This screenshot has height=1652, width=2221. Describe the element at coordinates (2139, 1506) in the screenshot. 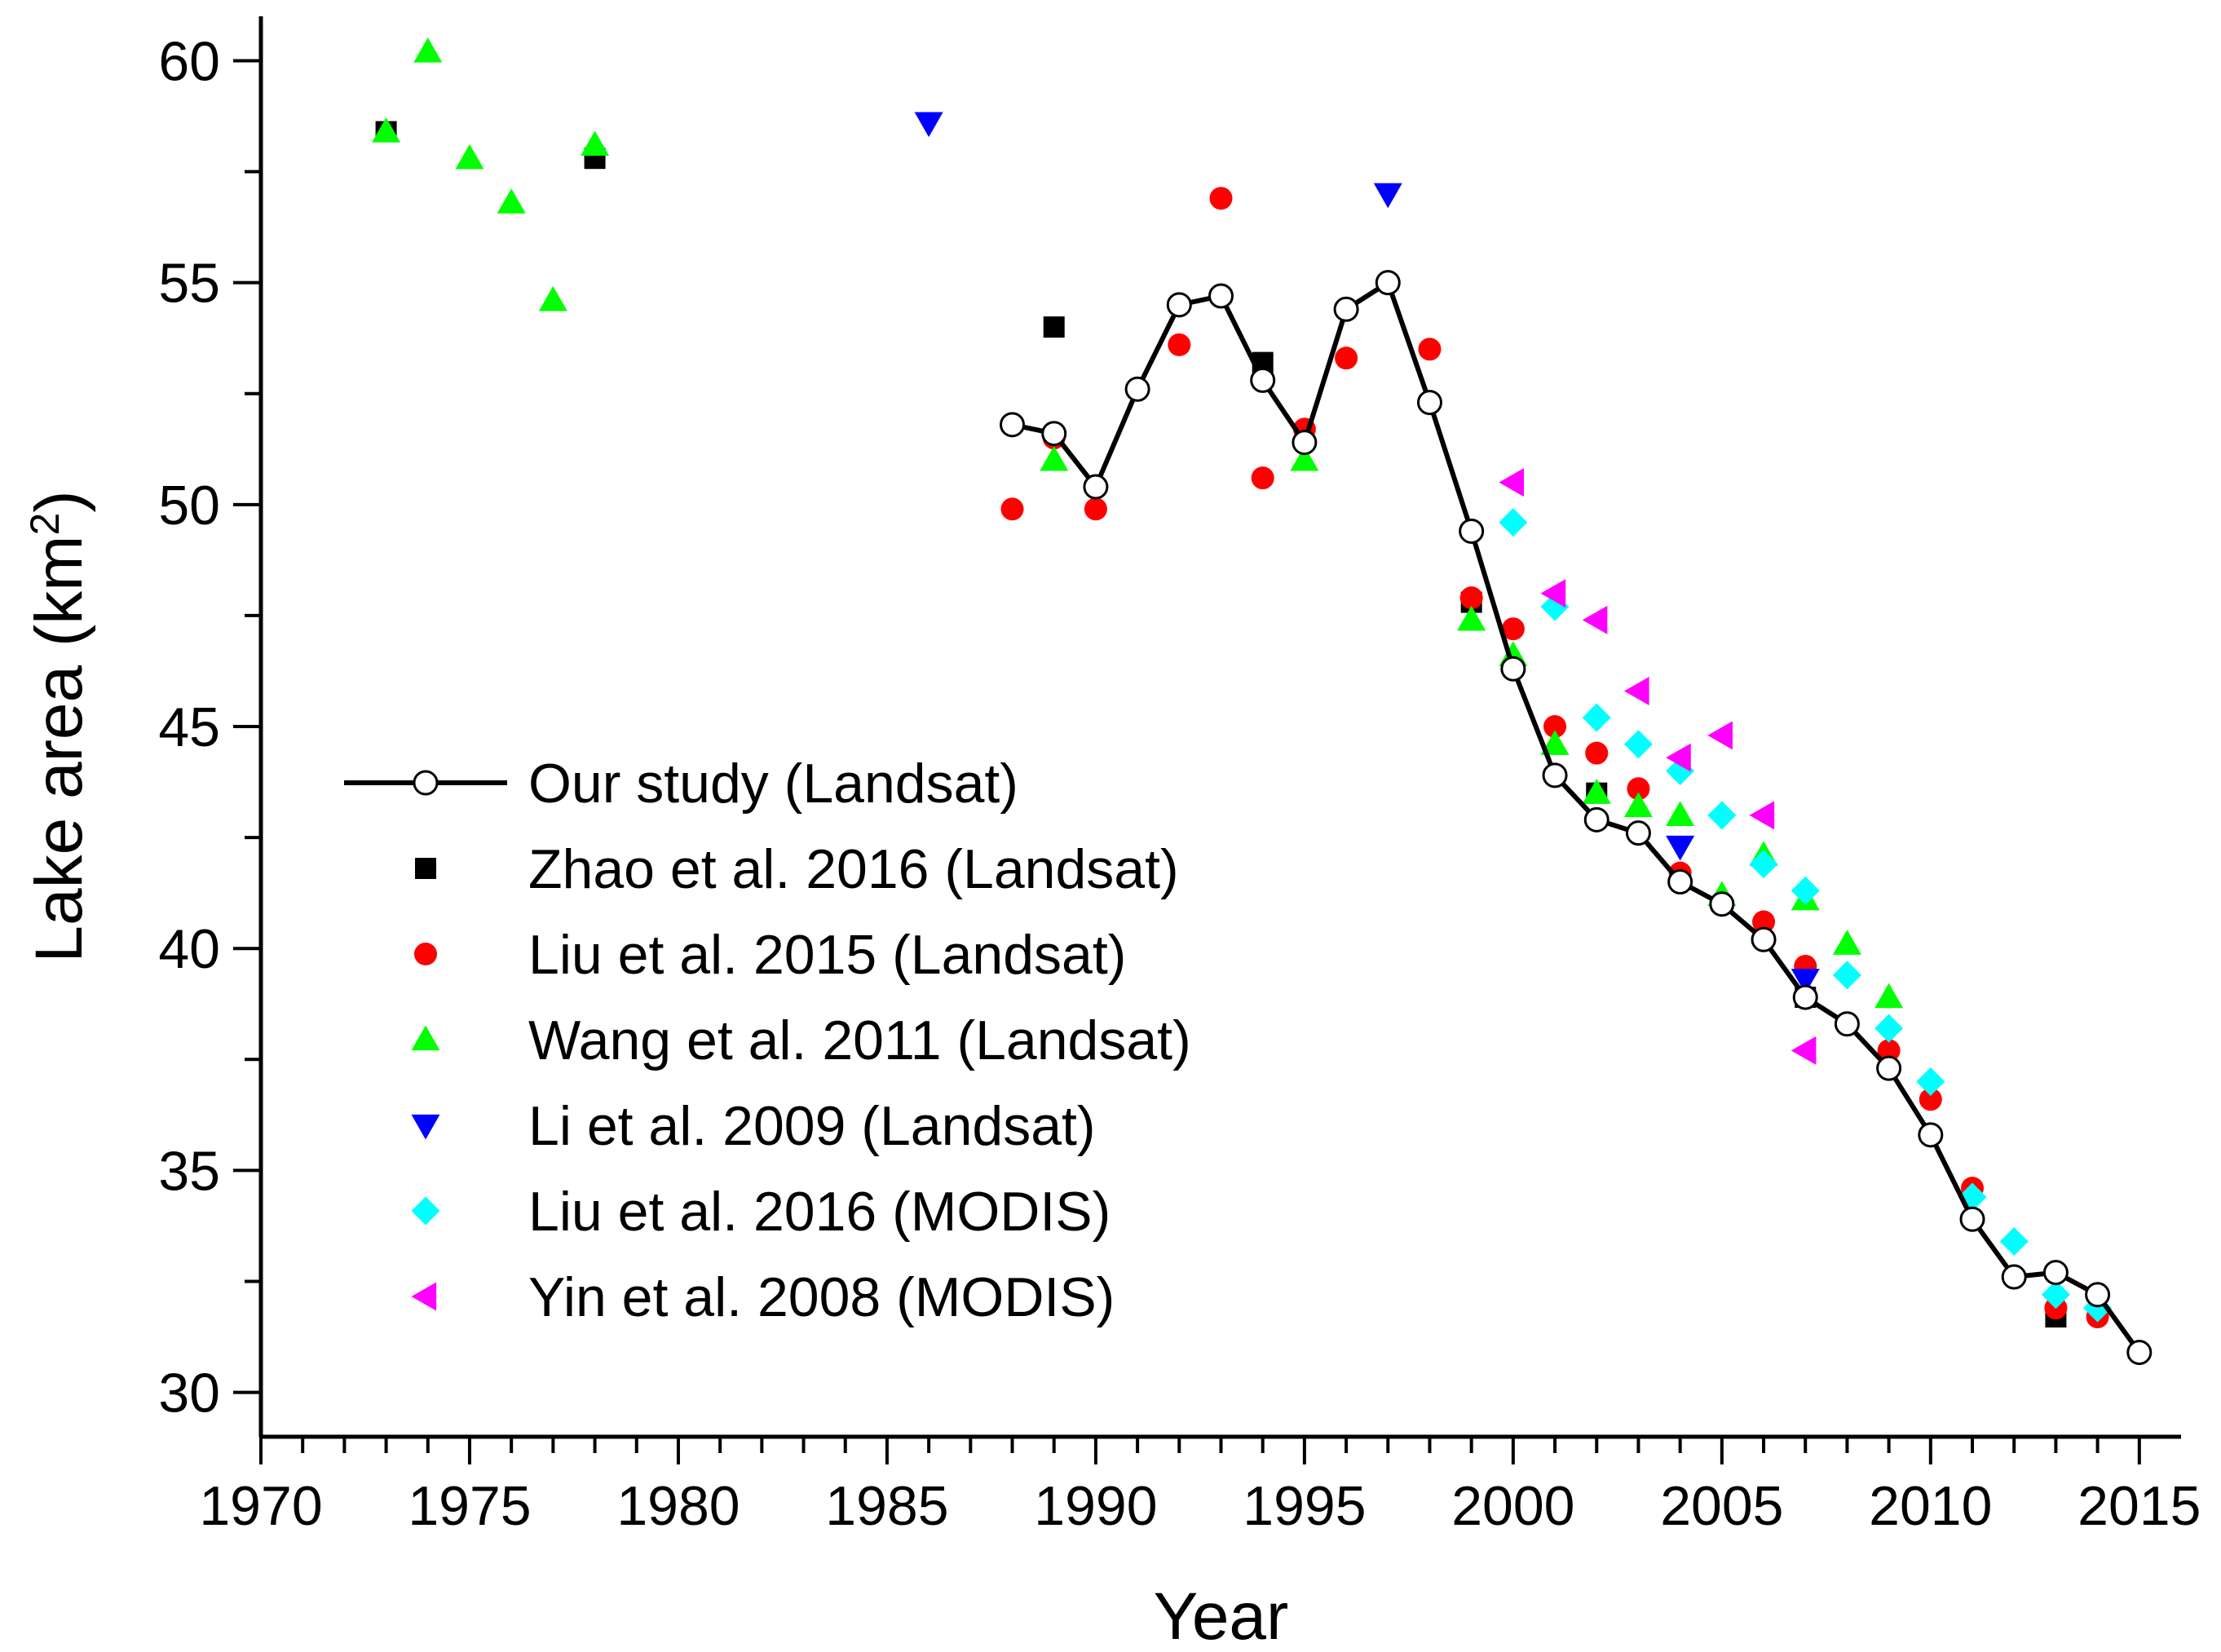

I see `x-tick-label: 2015` at that location.